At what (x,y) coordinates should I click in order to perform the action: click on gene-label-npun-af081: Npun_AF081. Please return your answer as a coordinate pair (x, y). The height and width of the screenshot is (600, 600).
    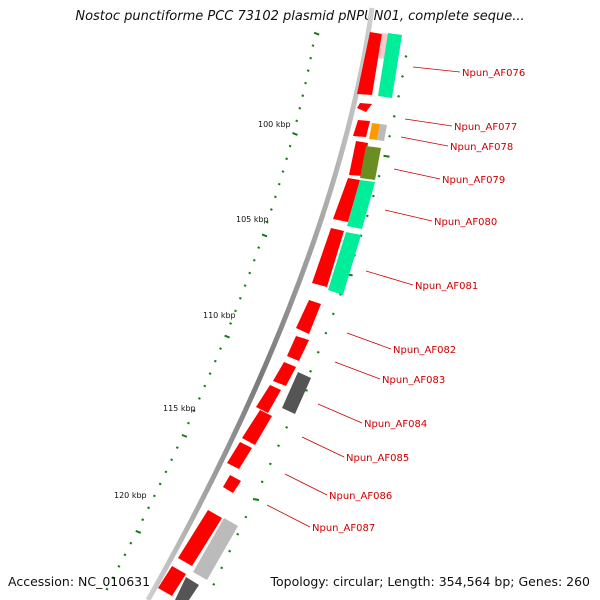
    Looking at the image, I should click on (446, 286).